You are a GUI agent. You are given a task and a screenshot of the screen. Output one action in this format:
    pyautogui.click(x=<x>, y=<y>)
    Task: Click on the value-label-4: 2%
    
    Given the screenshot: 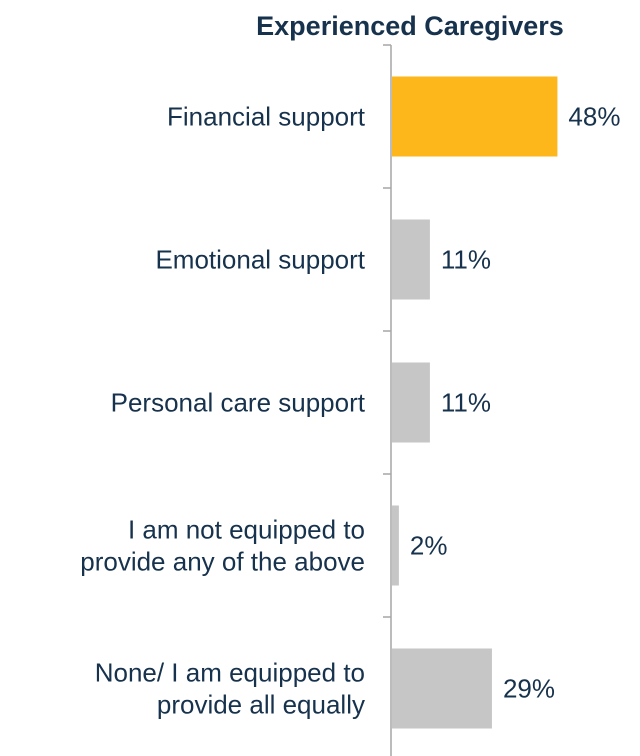 What is the action you would take?
    pyautogui.click(x=429, y=546)
    